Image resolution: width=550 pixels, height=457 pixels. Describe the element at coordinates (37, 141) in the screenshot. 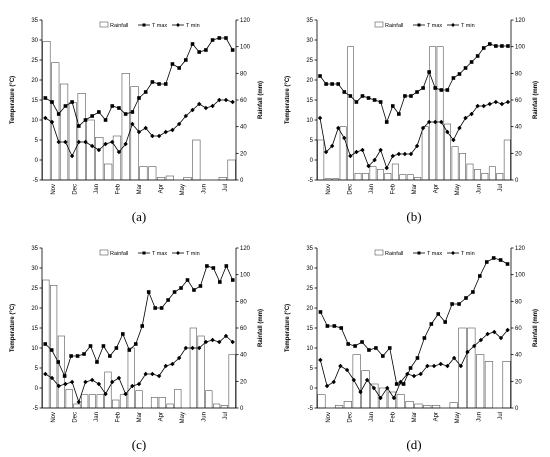

I see `y-left-tick-label: 5` at that location.